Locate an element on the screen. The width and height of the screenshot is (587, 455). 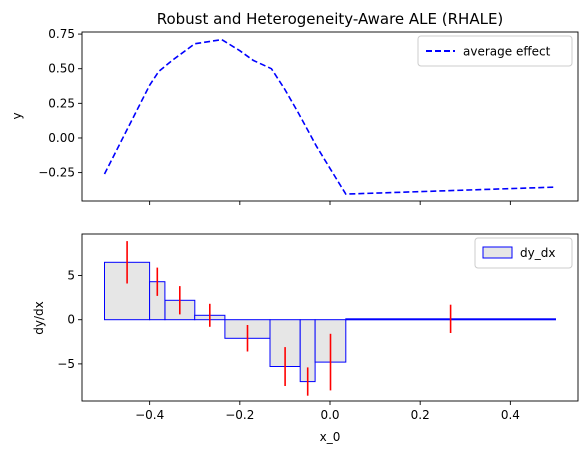
bottom-legend: dy_dx is located at coordinates (523, 253).